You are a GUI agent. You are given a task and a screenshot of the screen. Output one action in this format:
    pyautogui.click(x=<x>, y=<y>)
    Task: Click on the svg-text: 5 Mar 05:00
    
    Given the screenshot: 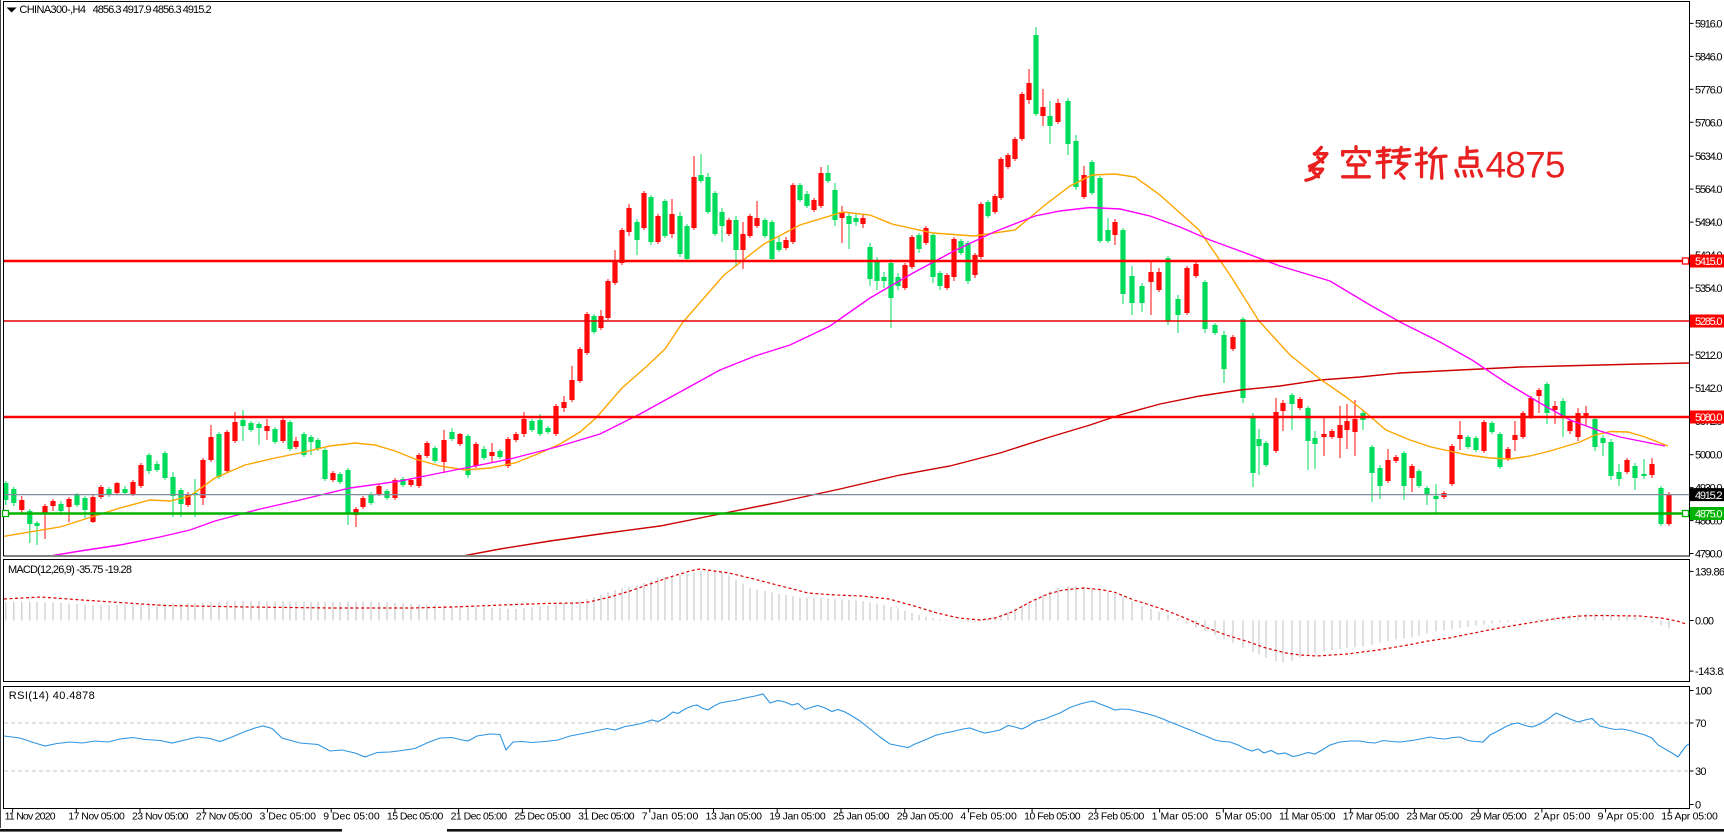 What is the action you would take?
    pyautogui.click(x=1243, y=817)
    